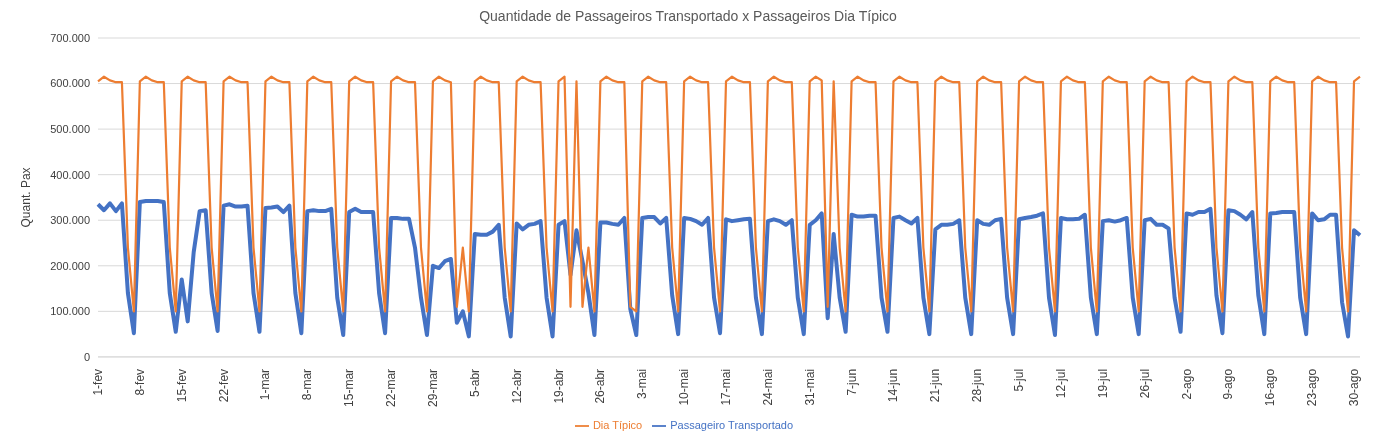  Describe the element at coordinates (558, 386) in the screenshot. I see `x-tick-label: 19-abr` at that location.